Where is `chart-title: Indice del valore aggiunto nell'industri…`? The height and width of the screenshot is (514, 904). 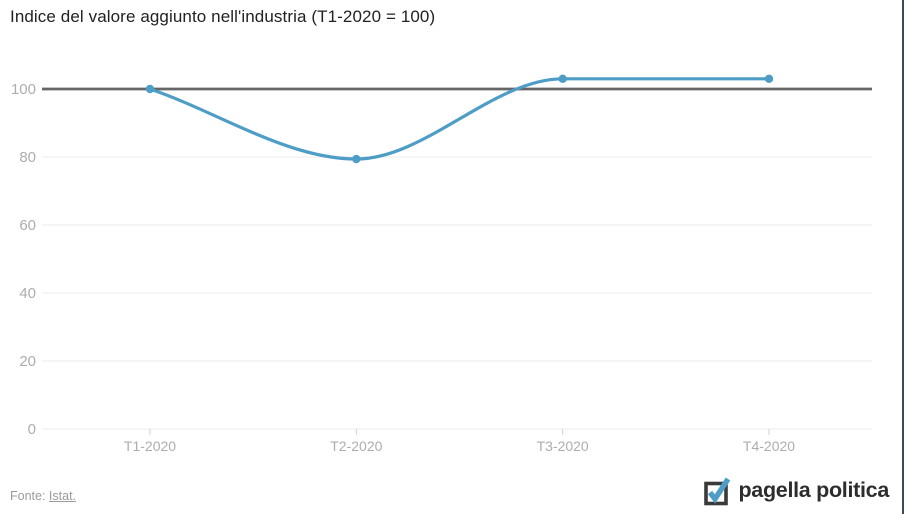
chart-title: Indice del valore aggiunto nell'industri… is located at coordinates (223, 16).